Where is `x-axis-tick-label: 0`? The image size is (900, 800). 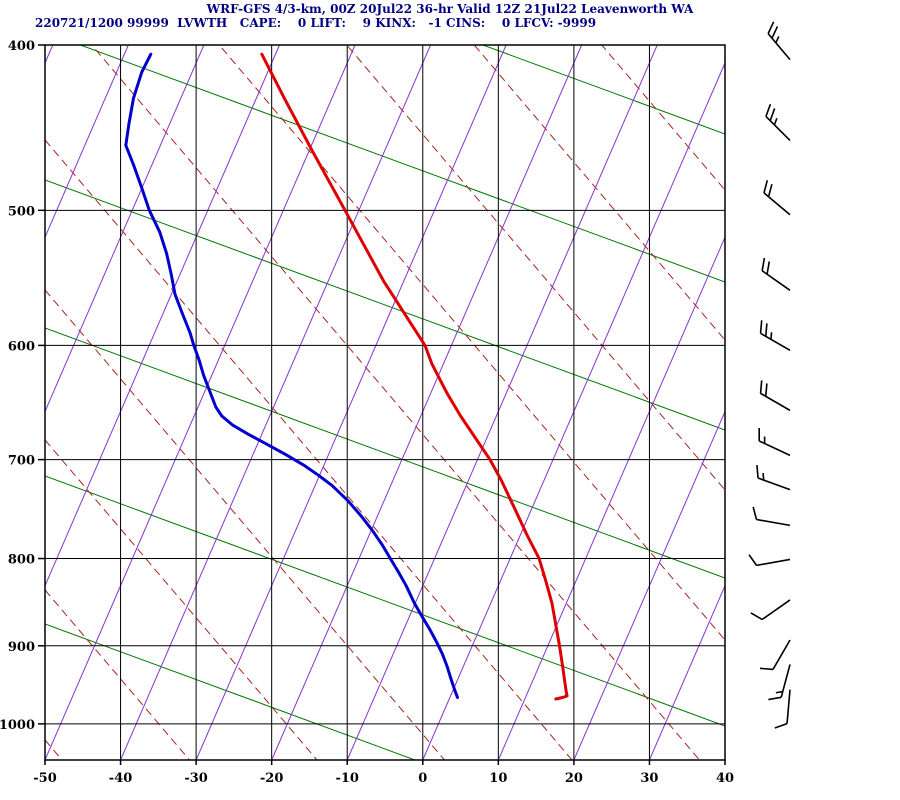 x-axis-tick-label: 0 is located at coordinates (422, 778).